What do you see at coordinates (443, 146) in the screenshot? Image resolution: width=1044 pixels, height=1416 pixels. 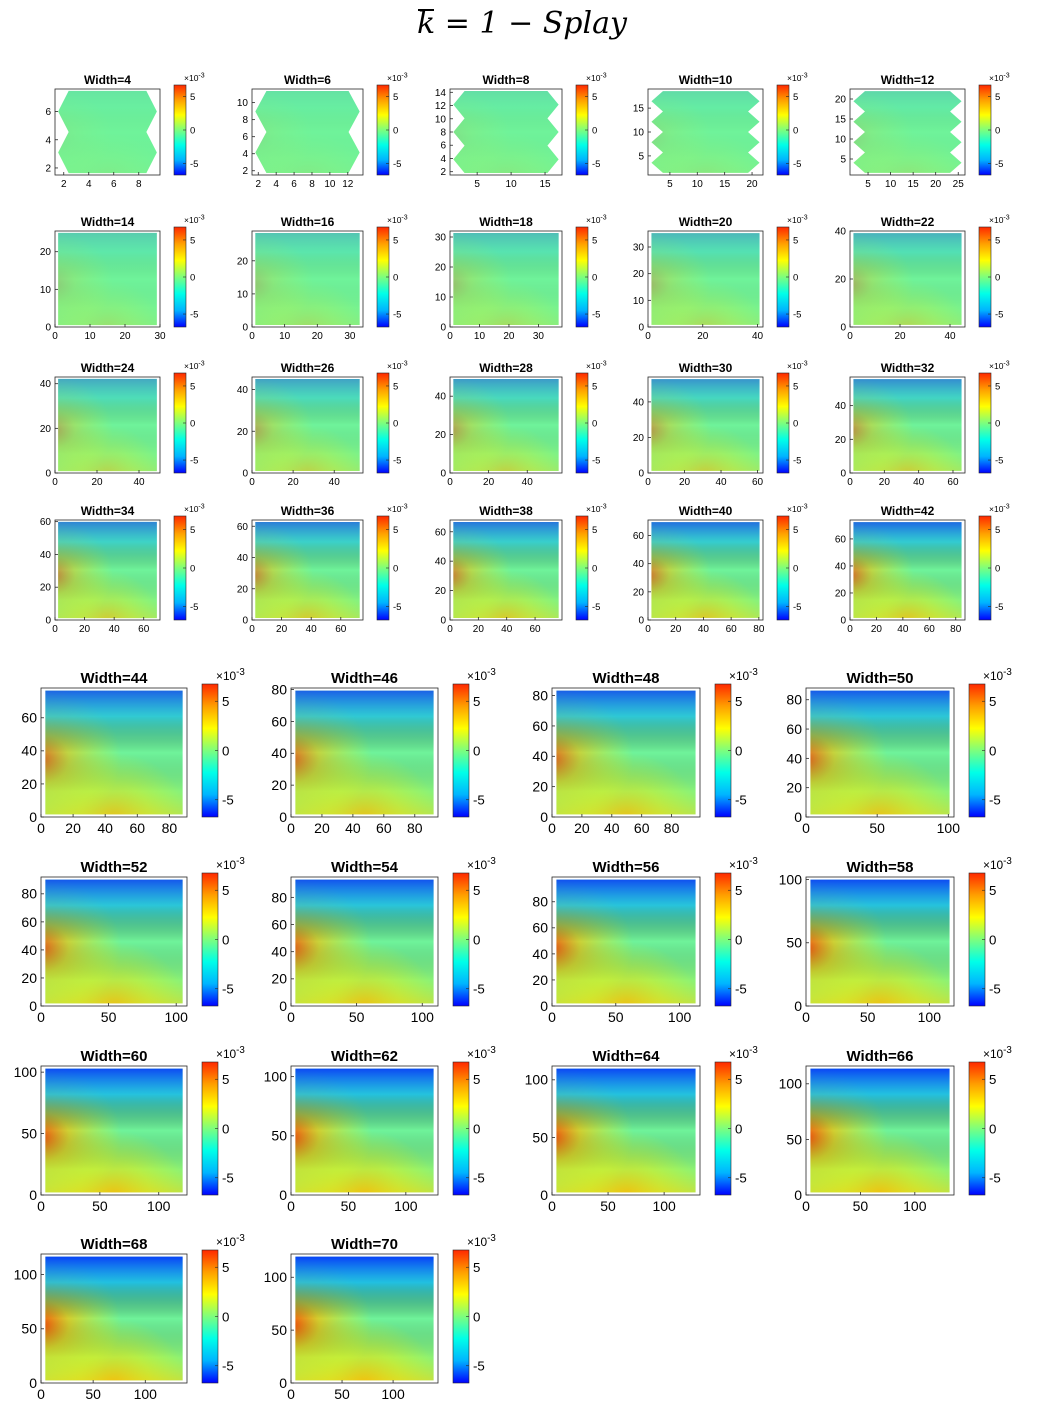 I see `y-tick-label: 6` at bounding box center [443, 146].